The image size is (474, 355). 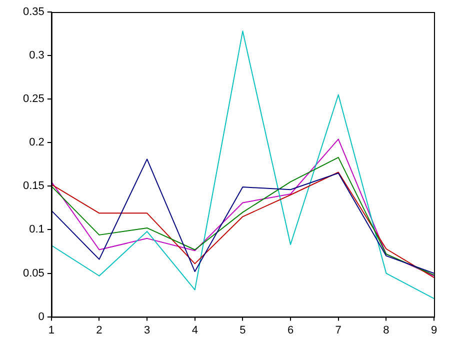 I want to click on y-tick-label: 0.15, so click(x=33, y=186).